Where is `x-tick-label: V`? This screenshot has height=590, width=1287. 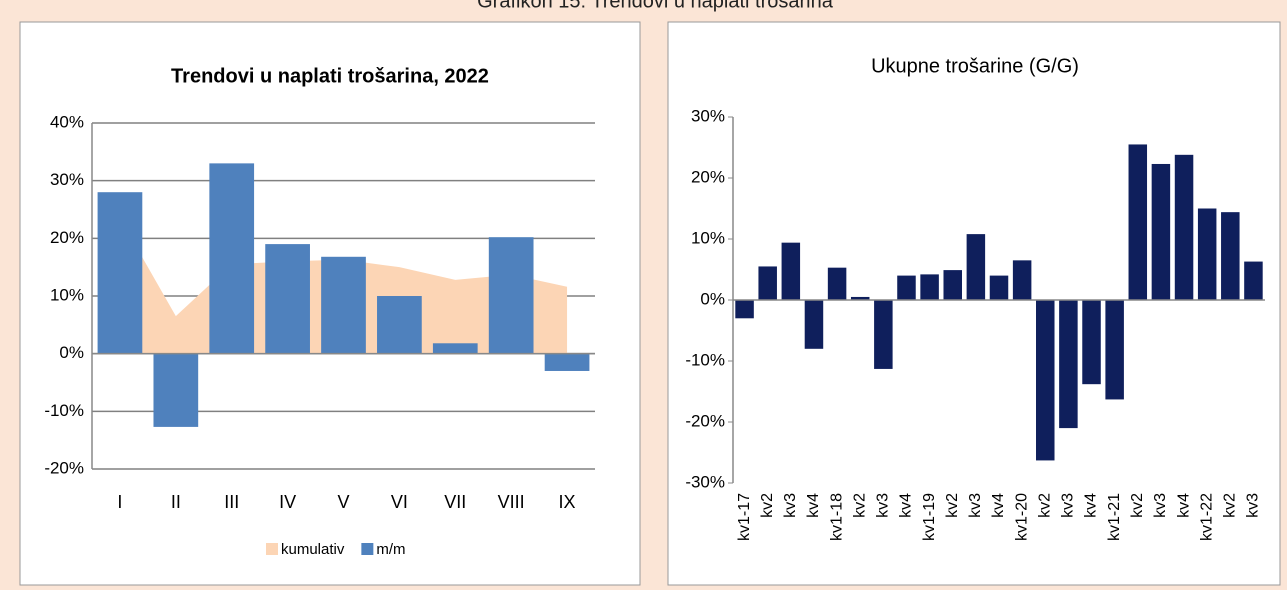 x-tick-label: V is located at coordinates (343, 502).